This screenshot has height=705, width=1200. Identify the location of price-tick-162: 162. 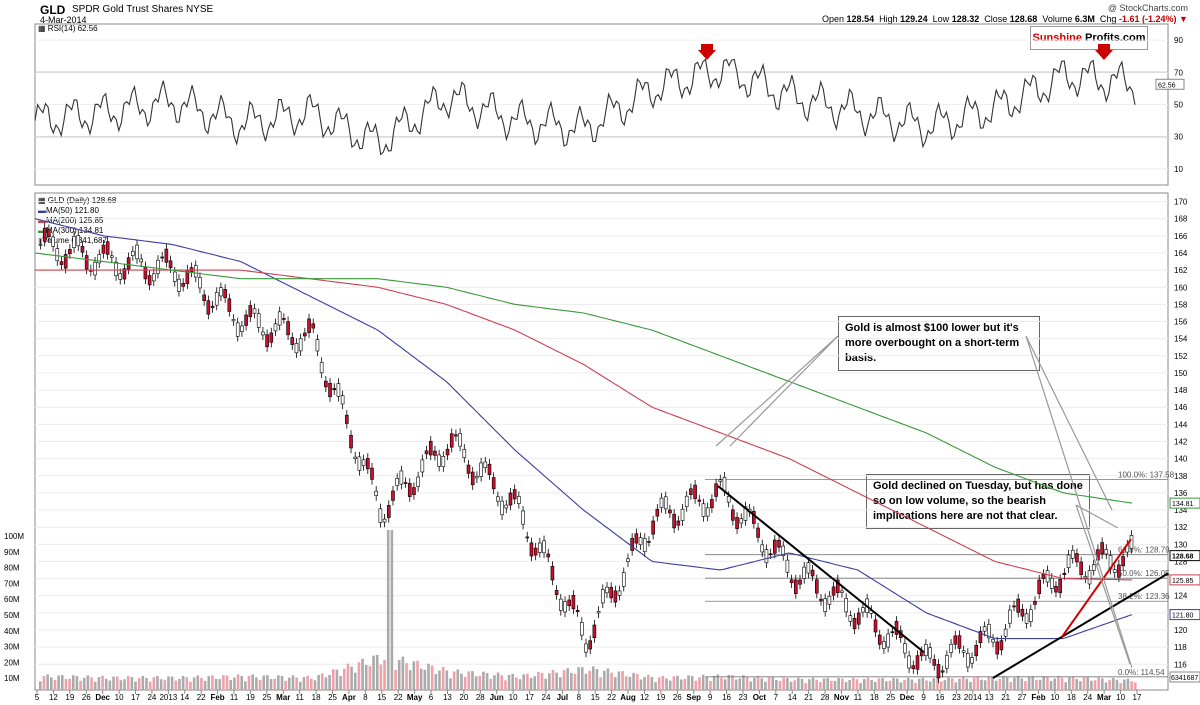
(1181, 270).